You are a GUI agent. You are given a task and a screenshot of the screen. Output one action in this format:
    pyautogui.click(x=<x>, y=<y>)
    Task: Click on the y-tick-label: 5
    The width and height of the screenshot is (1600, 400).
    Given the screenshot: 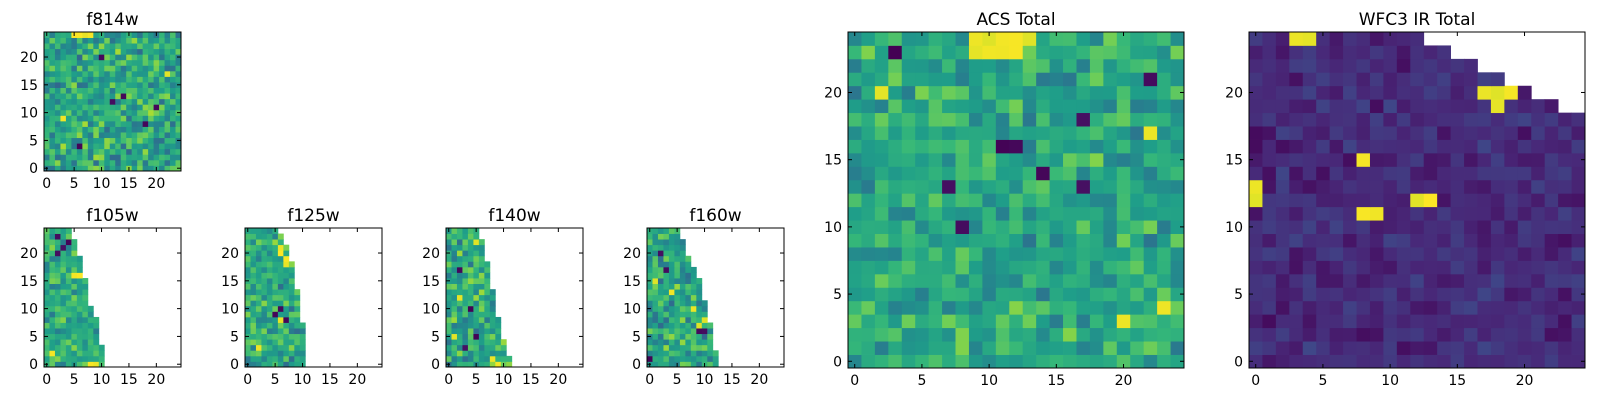 What is the action you would take?
    pyautogui.click(x=33, y=141)
    